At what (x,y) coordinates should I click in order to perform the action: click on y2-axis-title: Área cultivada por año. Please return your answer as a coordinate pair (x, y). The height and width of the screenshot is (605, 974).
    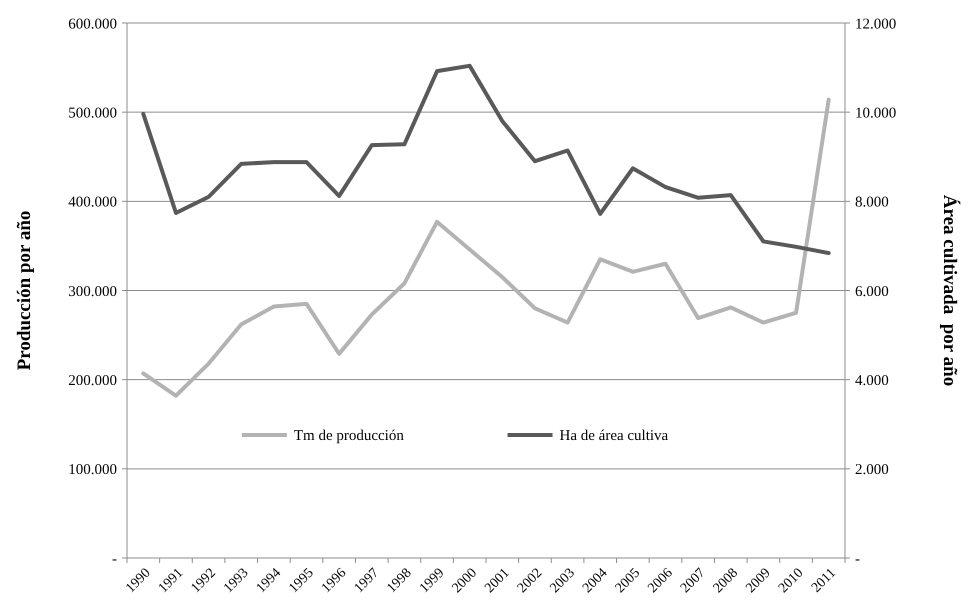
    Looking at the image, I should click on (950, 290).